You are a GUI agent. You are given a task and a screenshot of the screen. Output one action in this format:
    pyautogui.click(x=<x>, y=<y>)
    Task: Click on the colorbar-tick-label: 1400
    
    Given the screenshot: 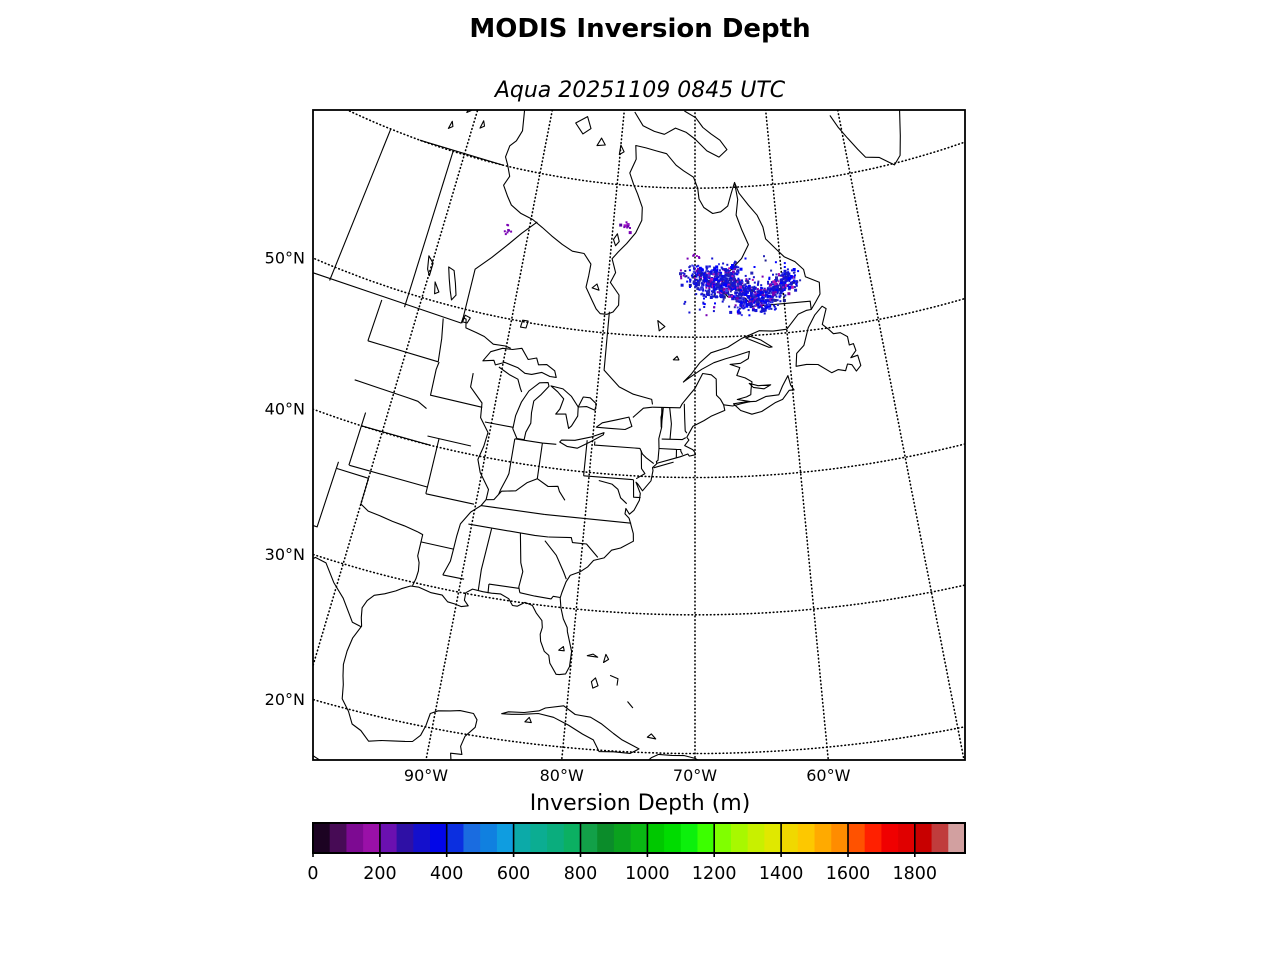 What is the action you would take?
    pyautogui.click(x=781, y=874)
    